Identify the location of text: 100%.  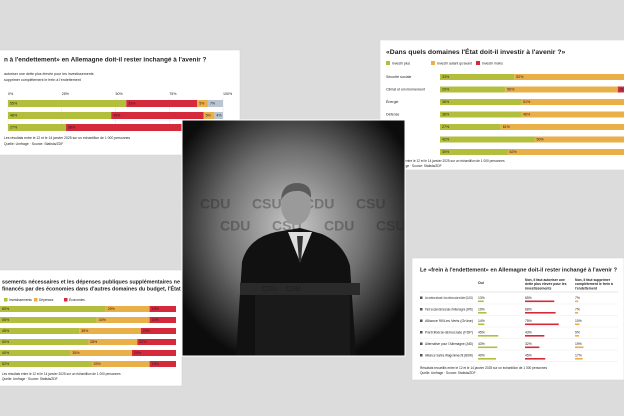
(228, 94).